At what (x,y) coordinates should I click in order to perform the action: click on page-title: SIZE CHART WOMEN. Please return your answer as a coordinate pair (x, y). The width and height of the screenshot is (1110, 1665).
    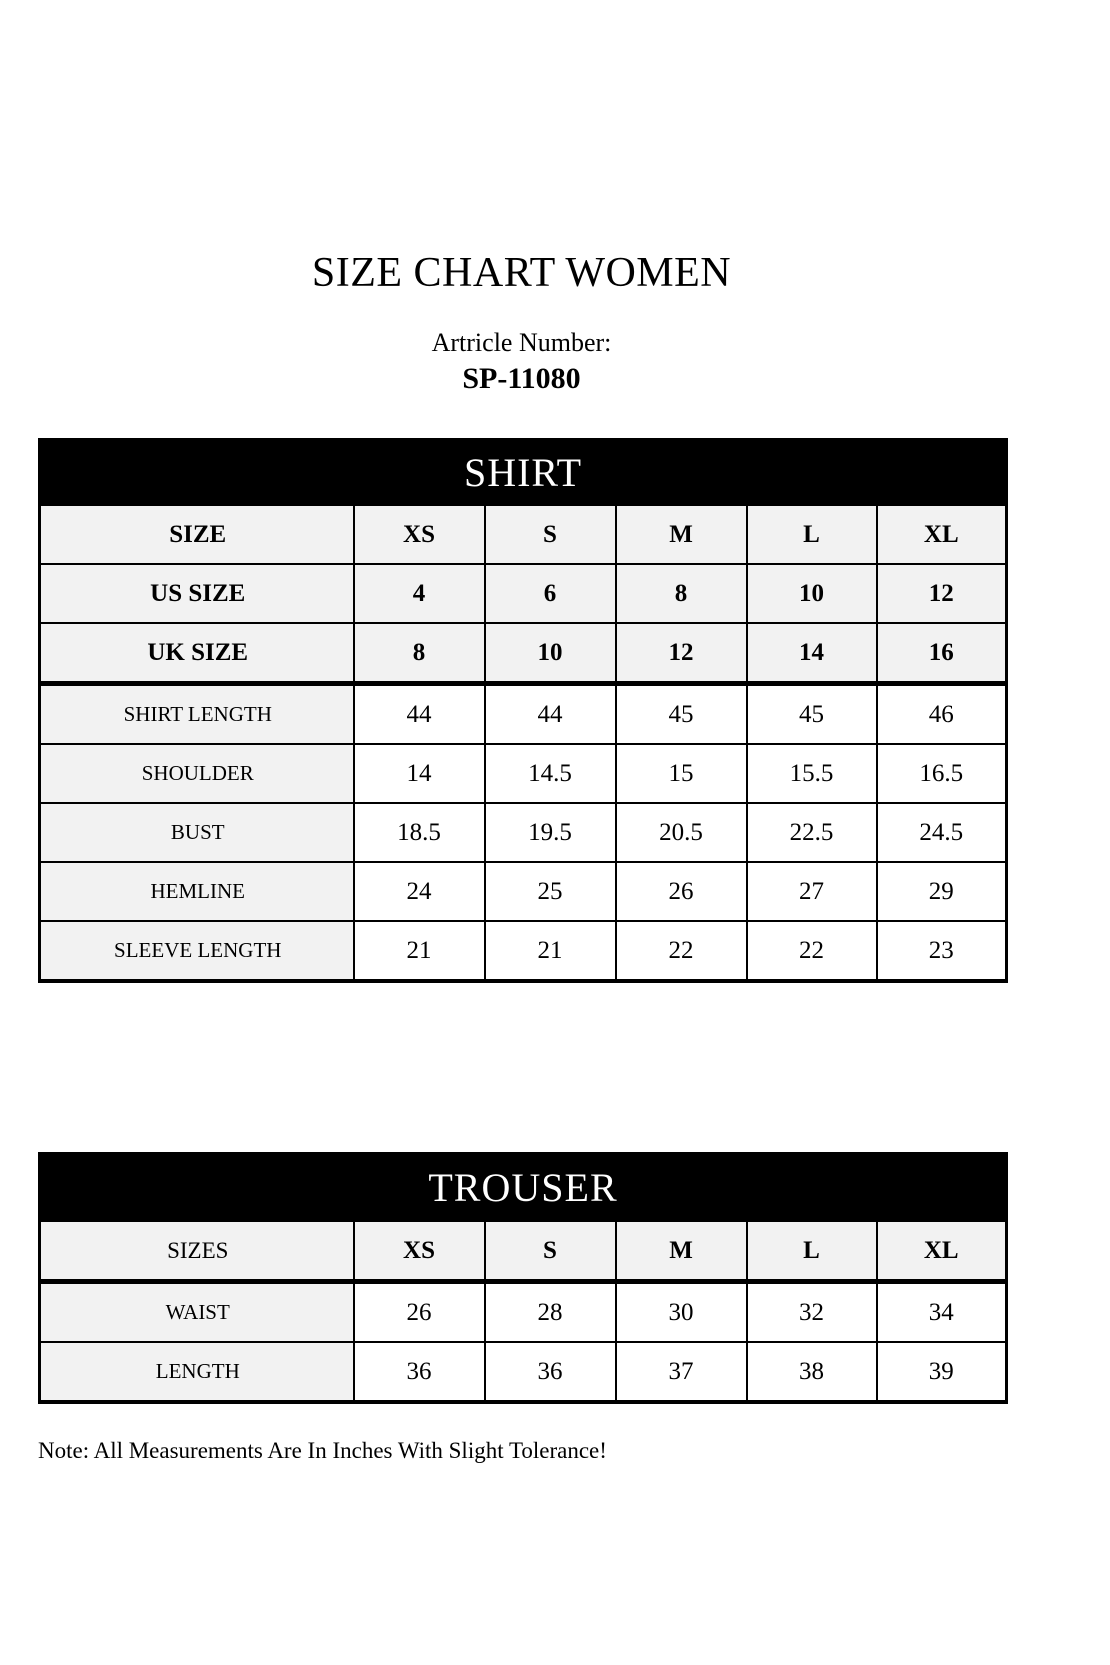
    Looking at the image, I should click on (521, 273).